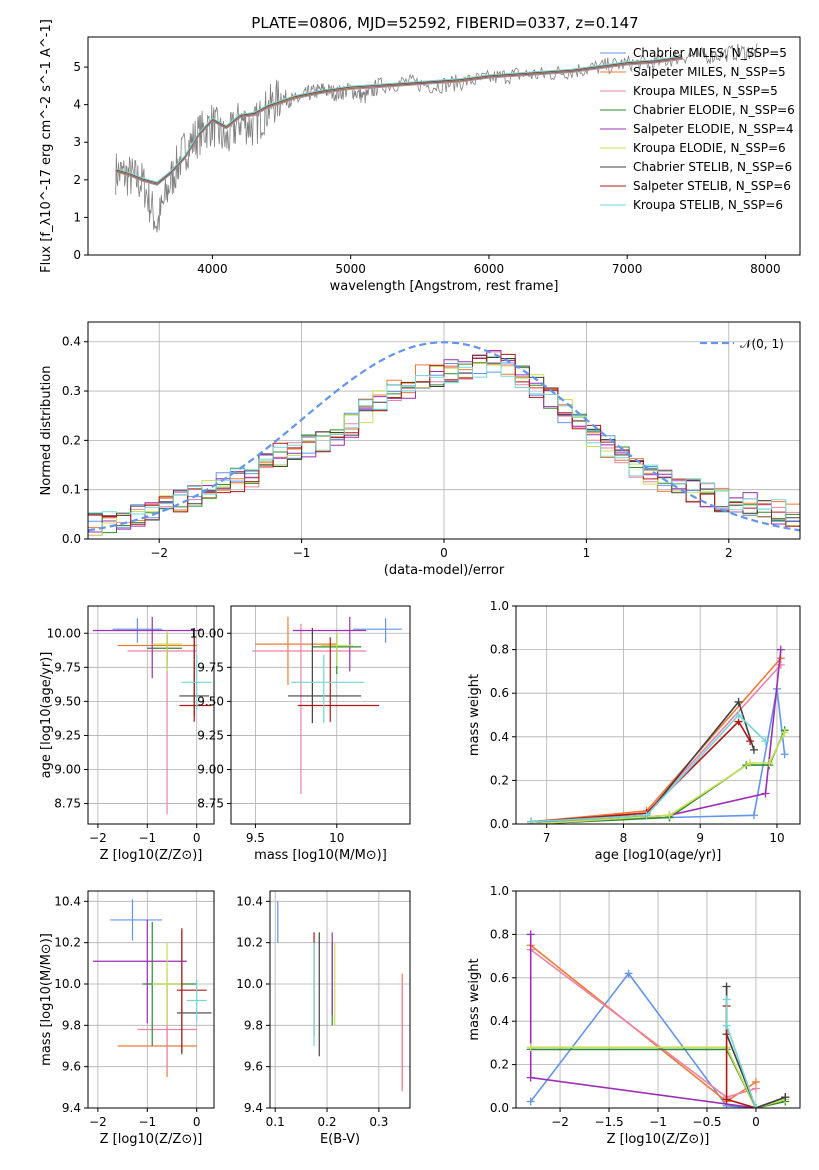 Image resolution: width=819 pixels, height=1170 pixels. I want to click on y-tick-label: 10.0, so click(249, 984).